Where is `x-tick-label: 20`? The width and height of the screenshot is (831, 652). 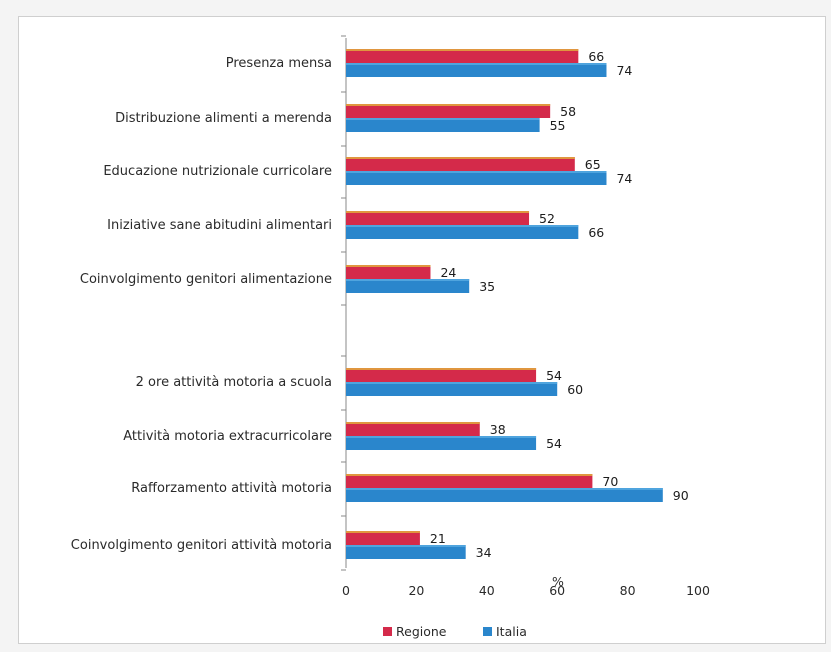 x-tick-label: 20 is located at coordinates (416, 590).